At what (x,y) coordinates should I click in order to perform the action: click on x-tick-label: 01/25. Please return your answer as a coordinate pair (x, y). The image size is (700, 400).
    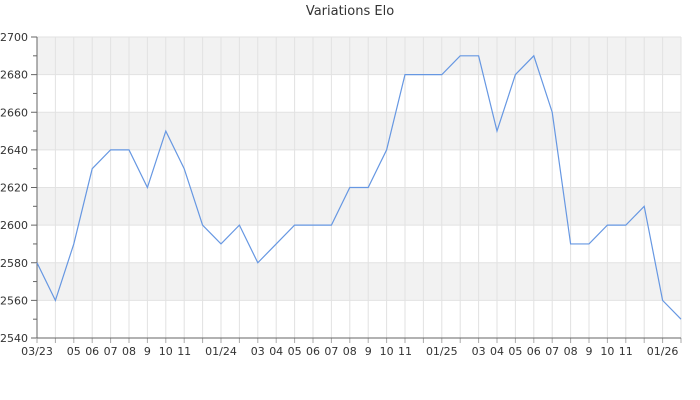
    Looking at the image, I should click on (442, 351).